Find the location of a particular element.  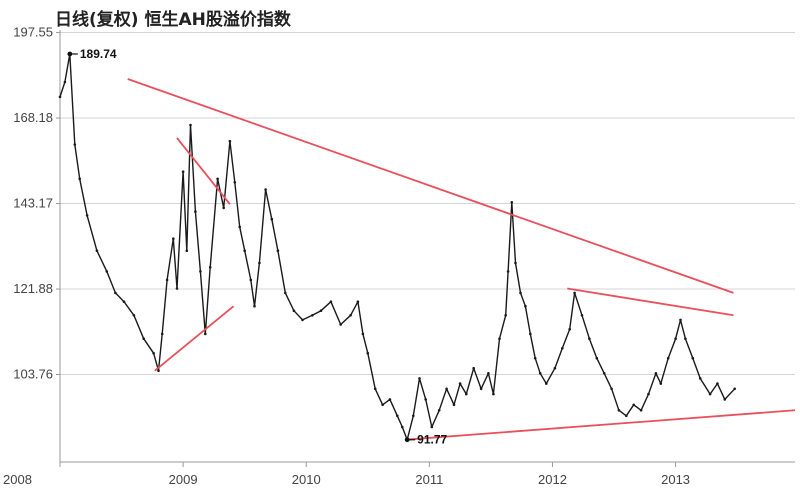

x-tick-label: 2008 is located at coordinates (17, 479).